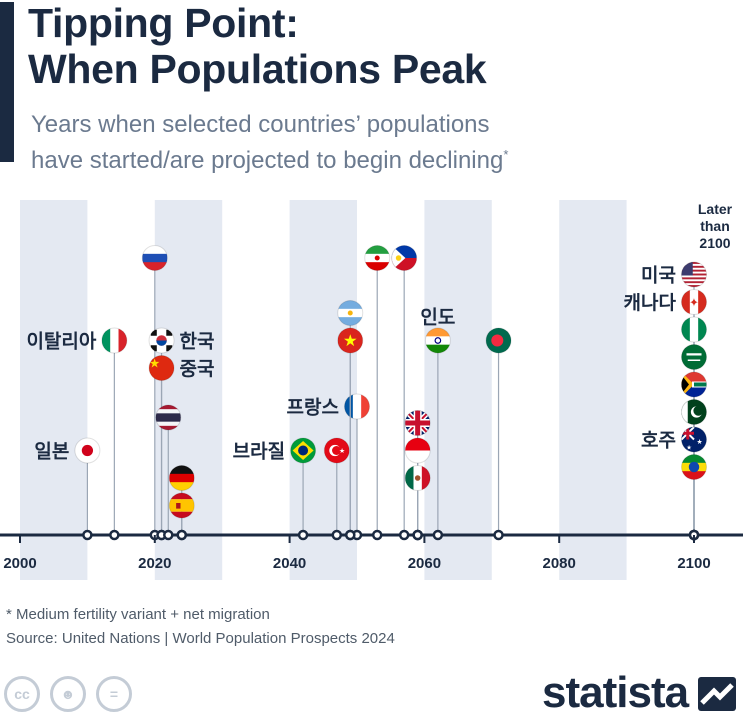  I want to click on flag-mx-icon, so click(417, 478).